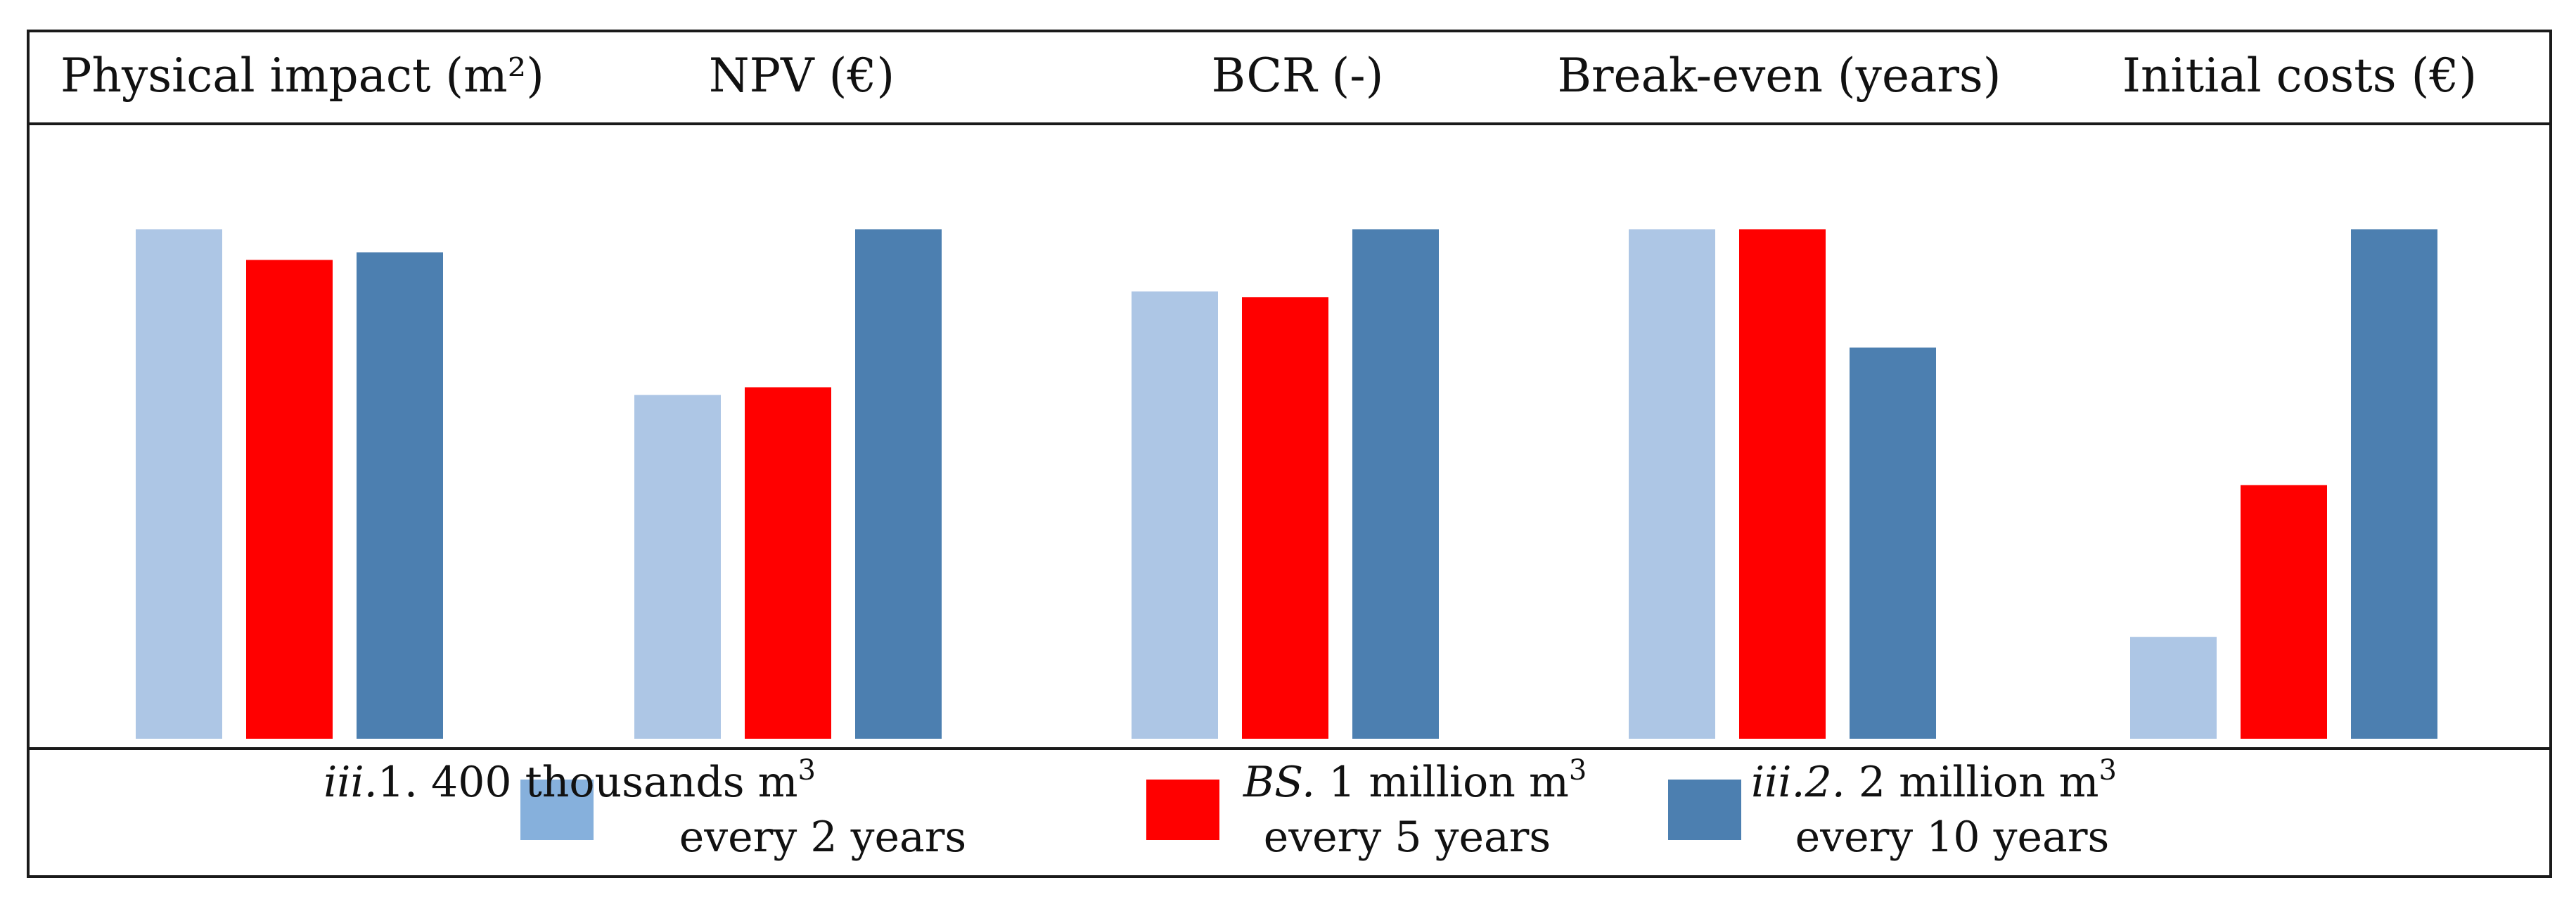  What do you see at coordinates (1934, 780) in the screenshot?
I see `legend-label-series-3: iii.2. 2 million m3` at bounding box center [1934, 780].